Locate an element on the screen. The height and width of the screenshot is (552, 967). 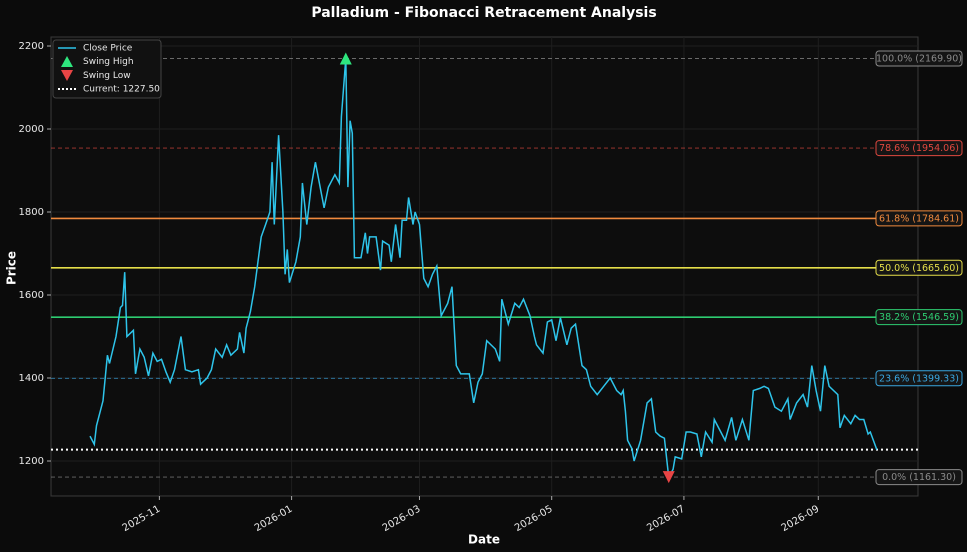
y-tick-label: 2000 is located at coordinates (31, 129).